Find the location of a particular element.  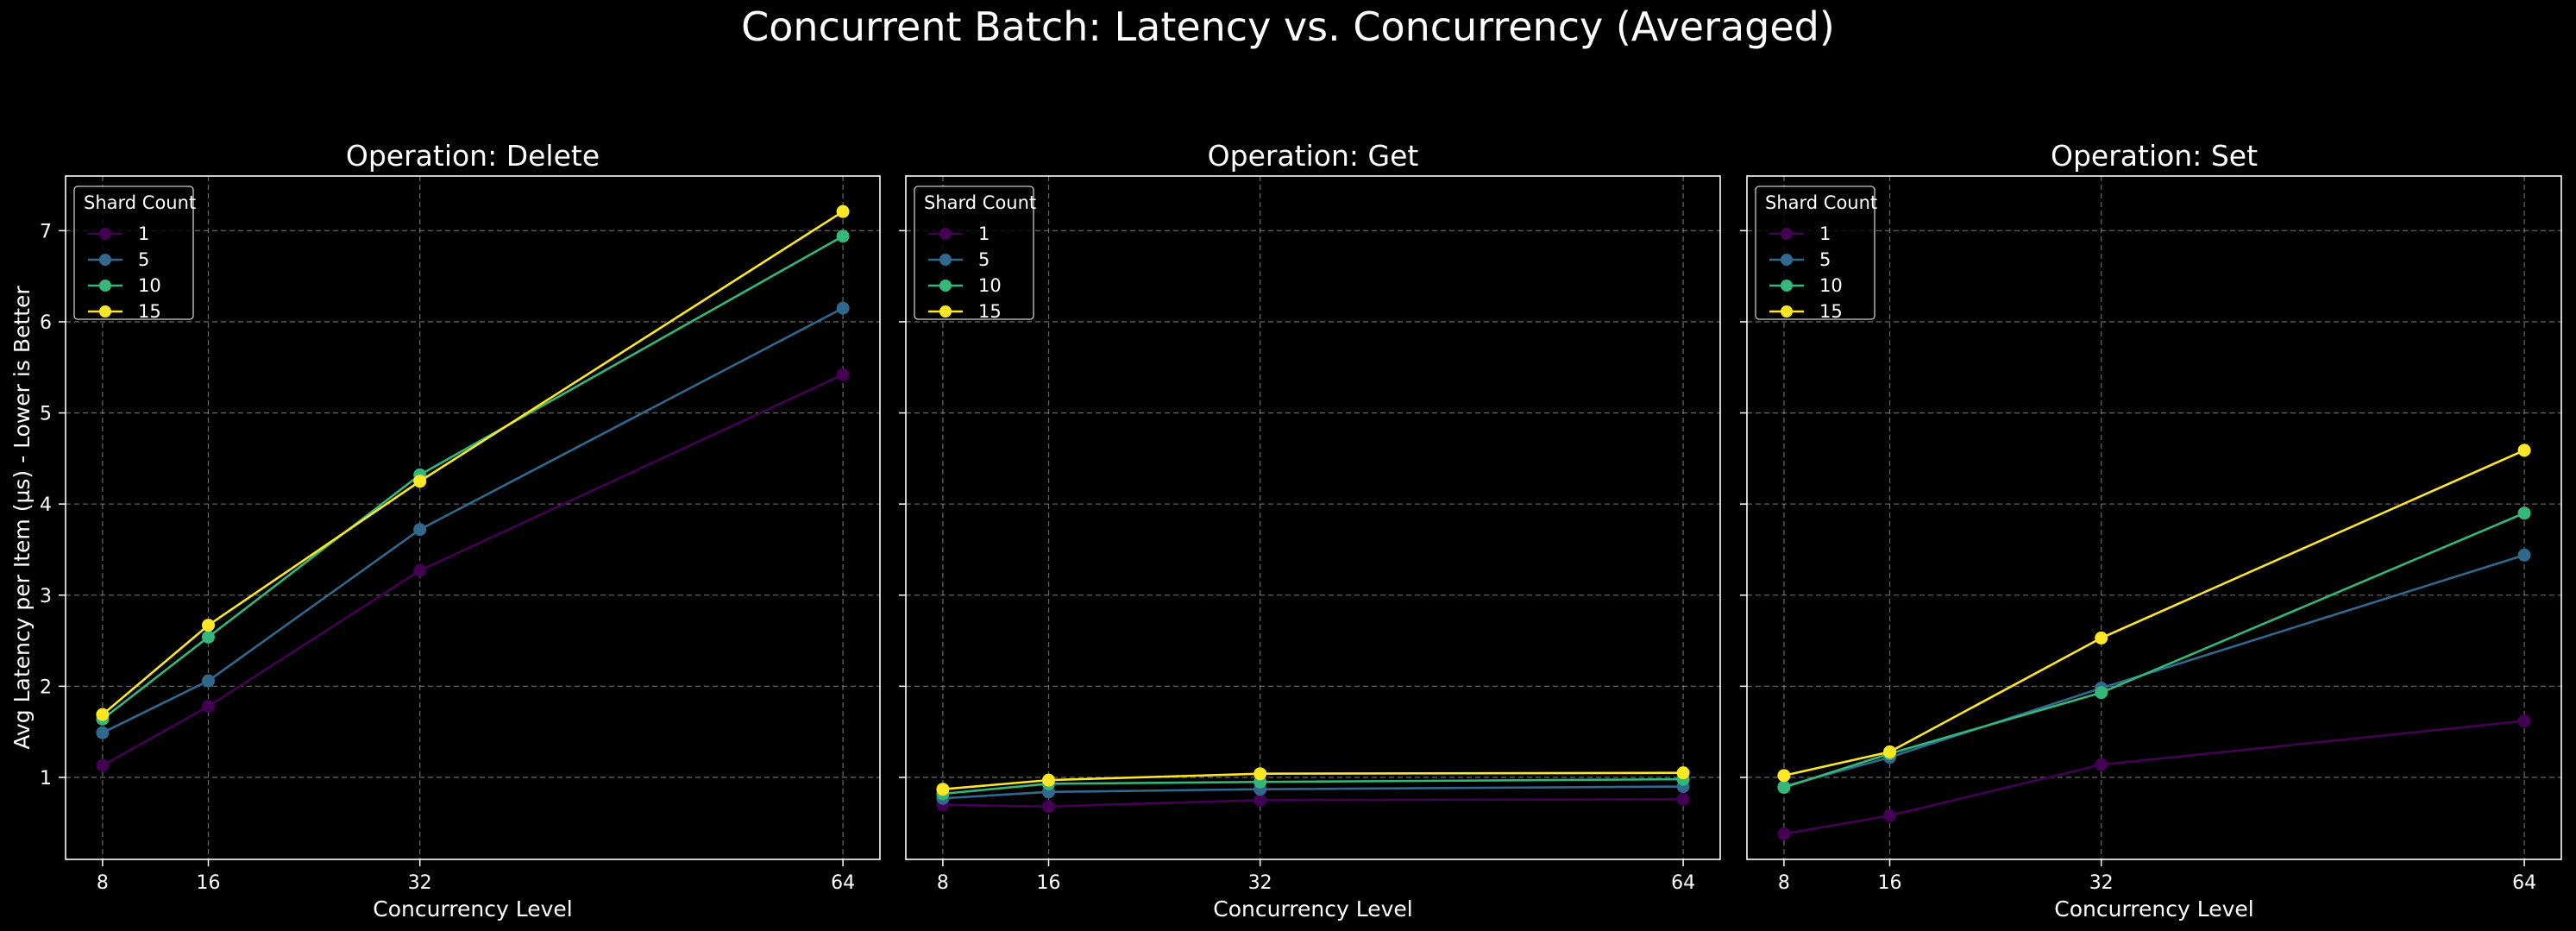

panel-title: Operation: Set is located at coordinates (2154, 156).